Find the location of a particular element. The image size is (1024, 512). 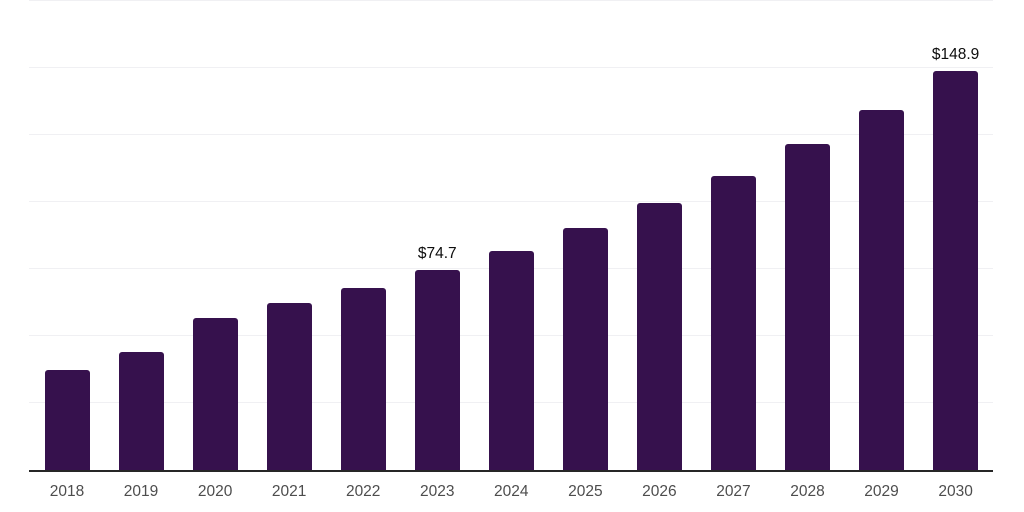

data-label-2030: $148.9 is located at coordinates (955, 54).